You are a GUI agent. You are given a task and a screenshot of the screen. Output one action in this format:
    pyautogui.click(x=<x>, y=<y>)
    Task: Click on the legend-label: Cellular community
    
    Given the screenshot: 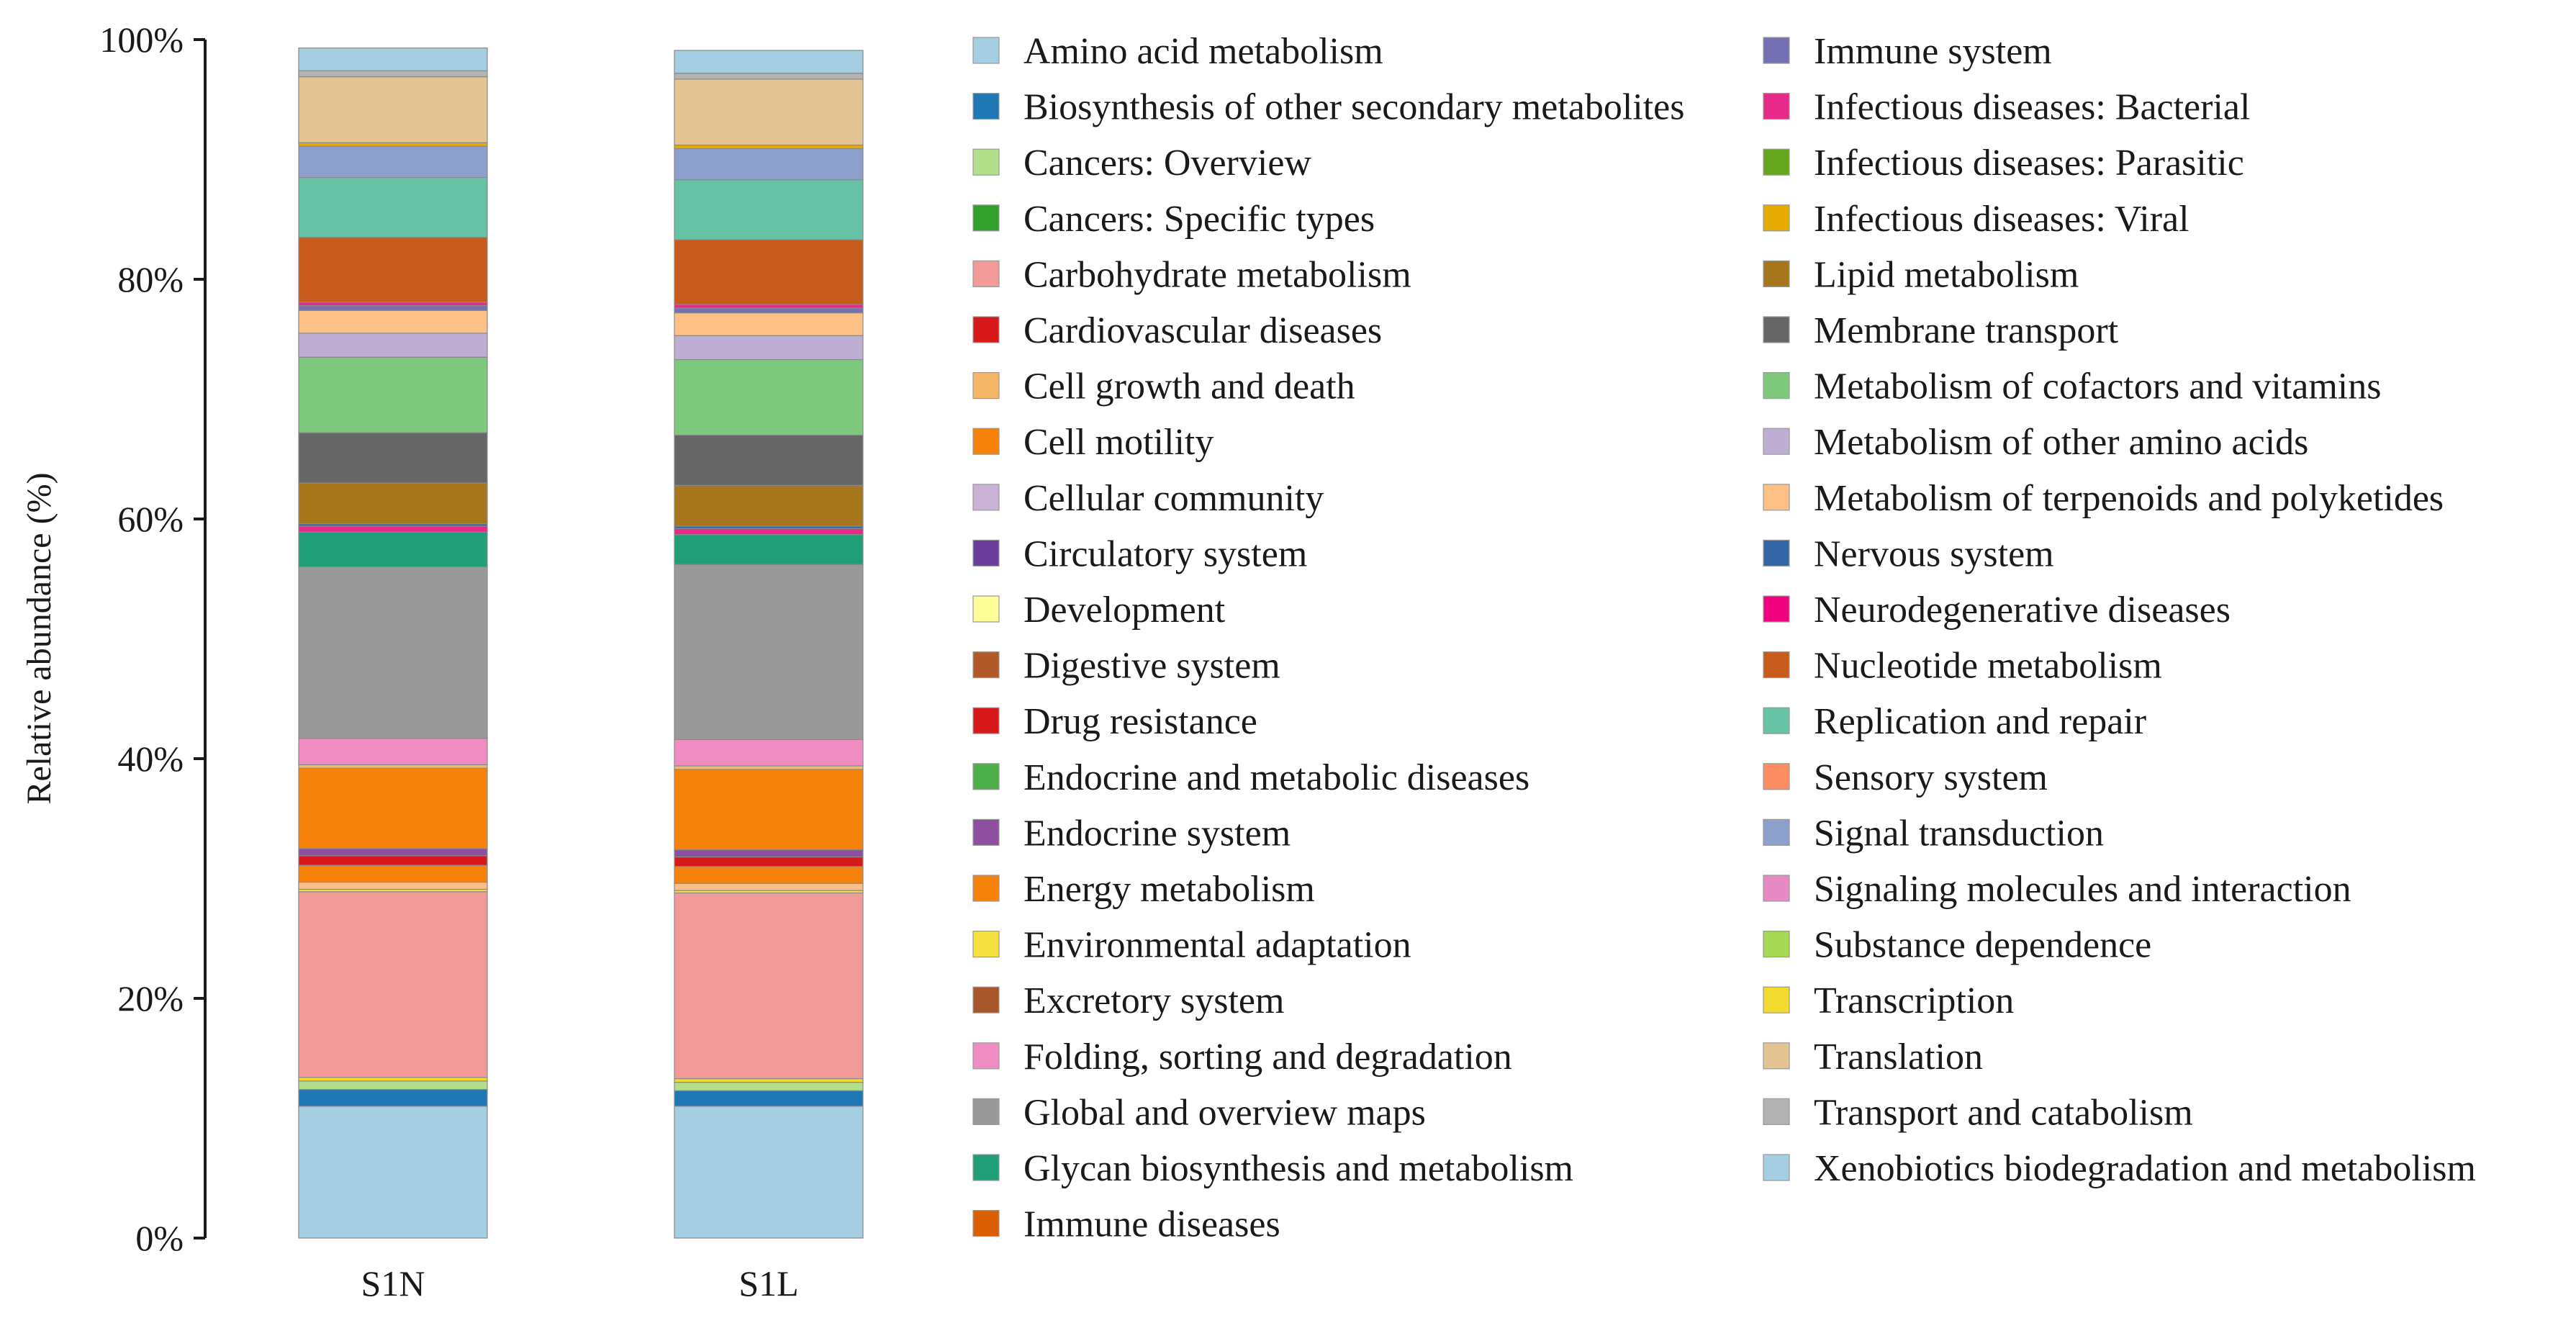 What is the action you would take?
    pyautogui.click(x=1173, y=498)
    